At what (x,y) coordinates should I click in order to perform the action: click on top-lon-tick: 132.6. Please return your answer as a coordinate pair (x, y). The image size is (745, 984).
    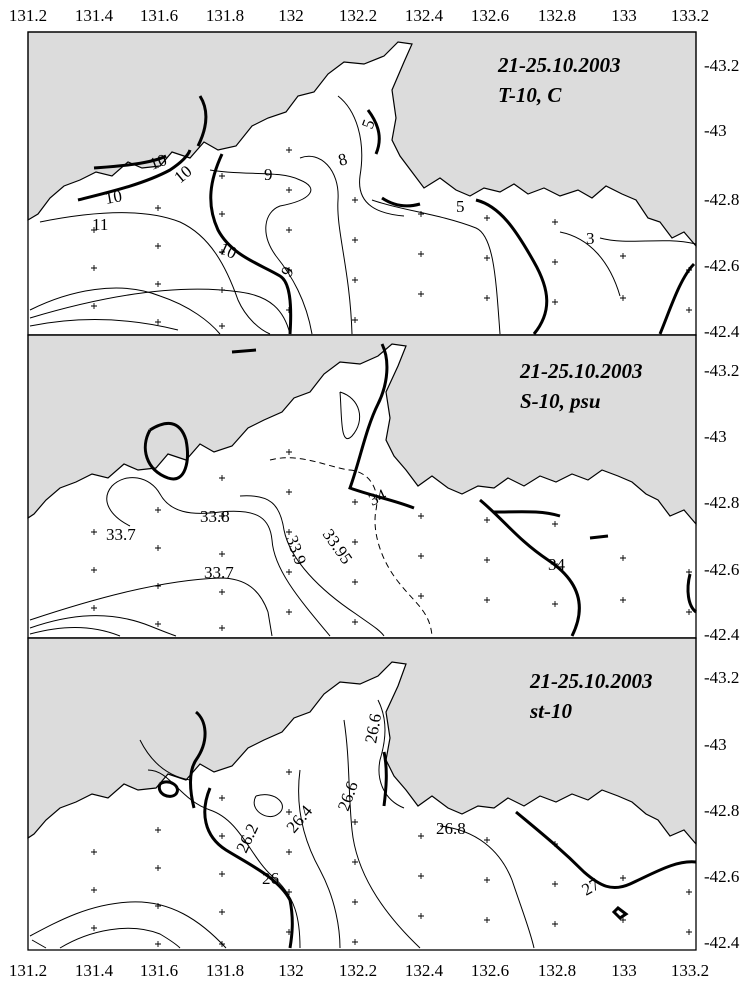
    Looking at the image, I should click on (490, 15).